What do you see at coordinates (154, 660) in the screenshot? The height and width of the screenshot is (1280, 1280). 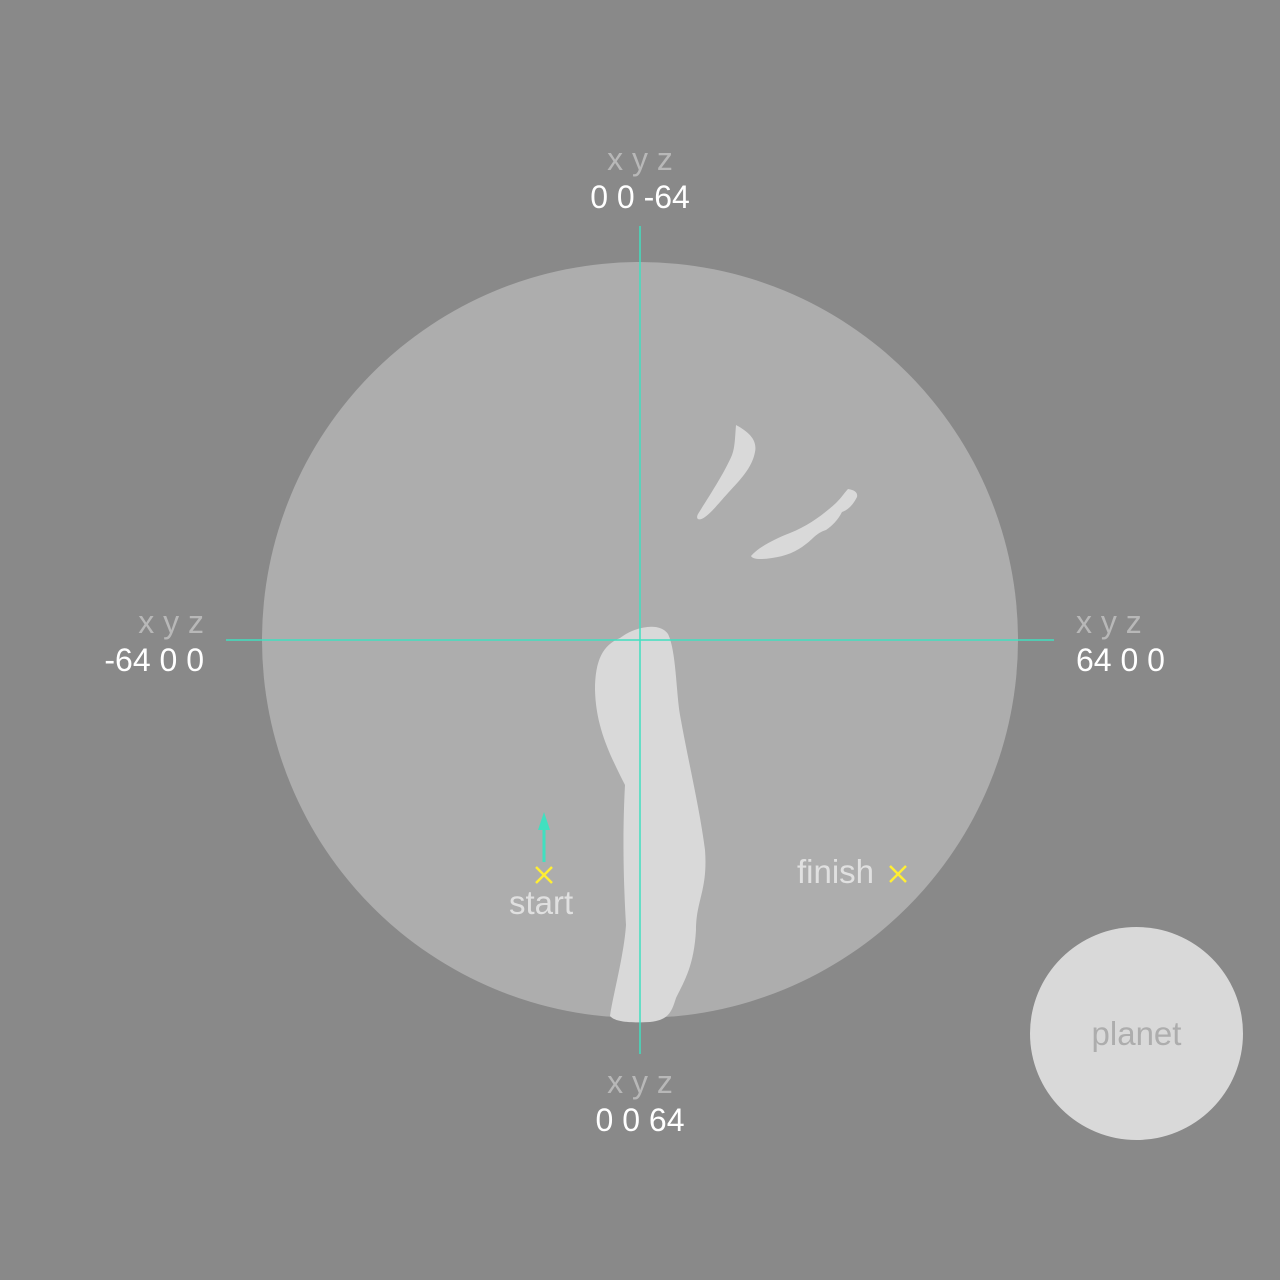 I see `coord-value: -64 0 0` at bounding box center [154, 660].